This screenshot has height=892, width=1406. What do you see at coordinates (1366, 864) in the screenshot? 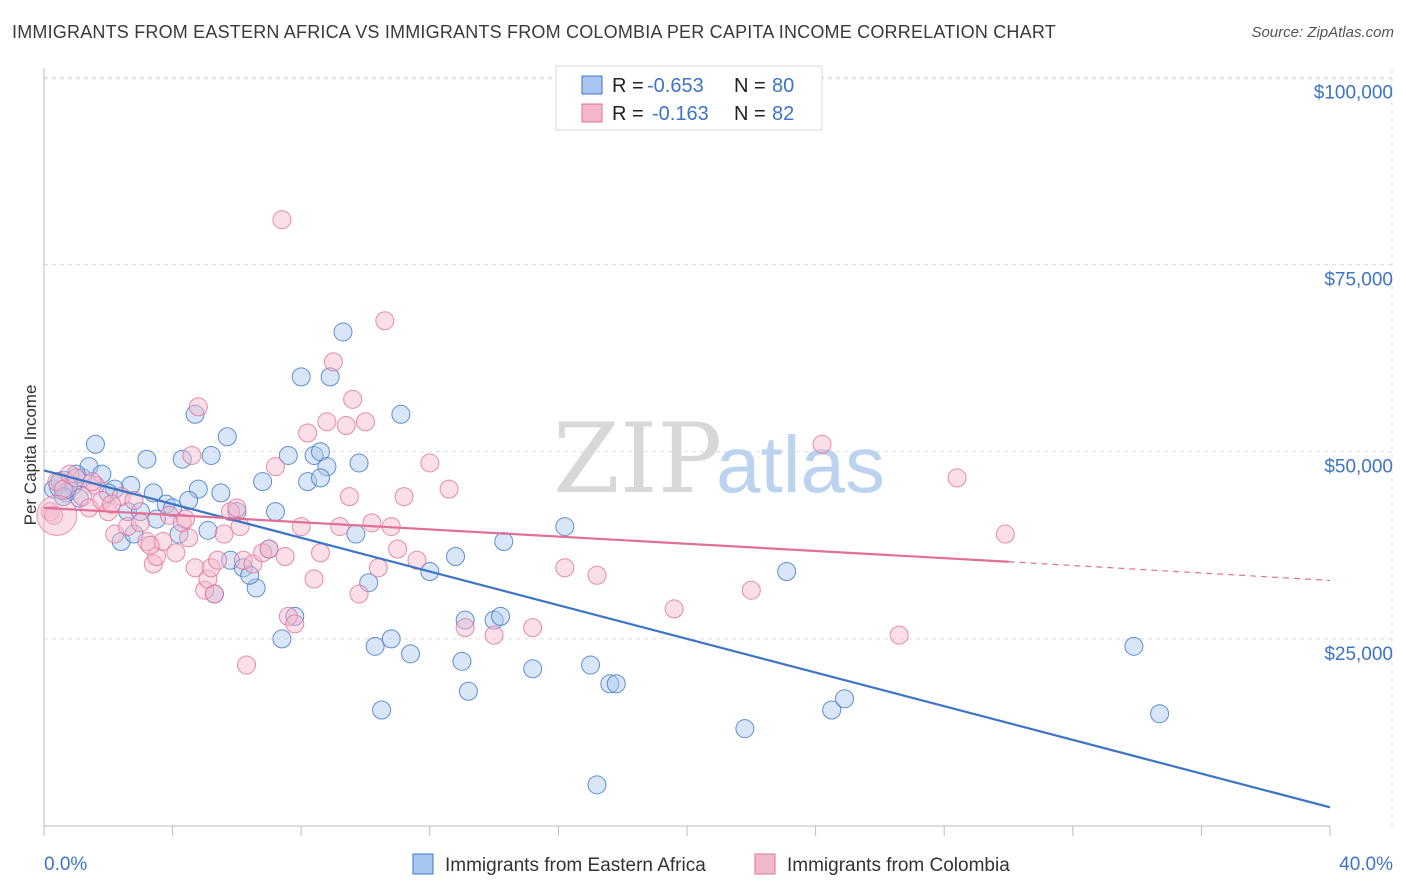
I see `x-tick-label-max: 40.0%` at bounding box center [1366, 864].